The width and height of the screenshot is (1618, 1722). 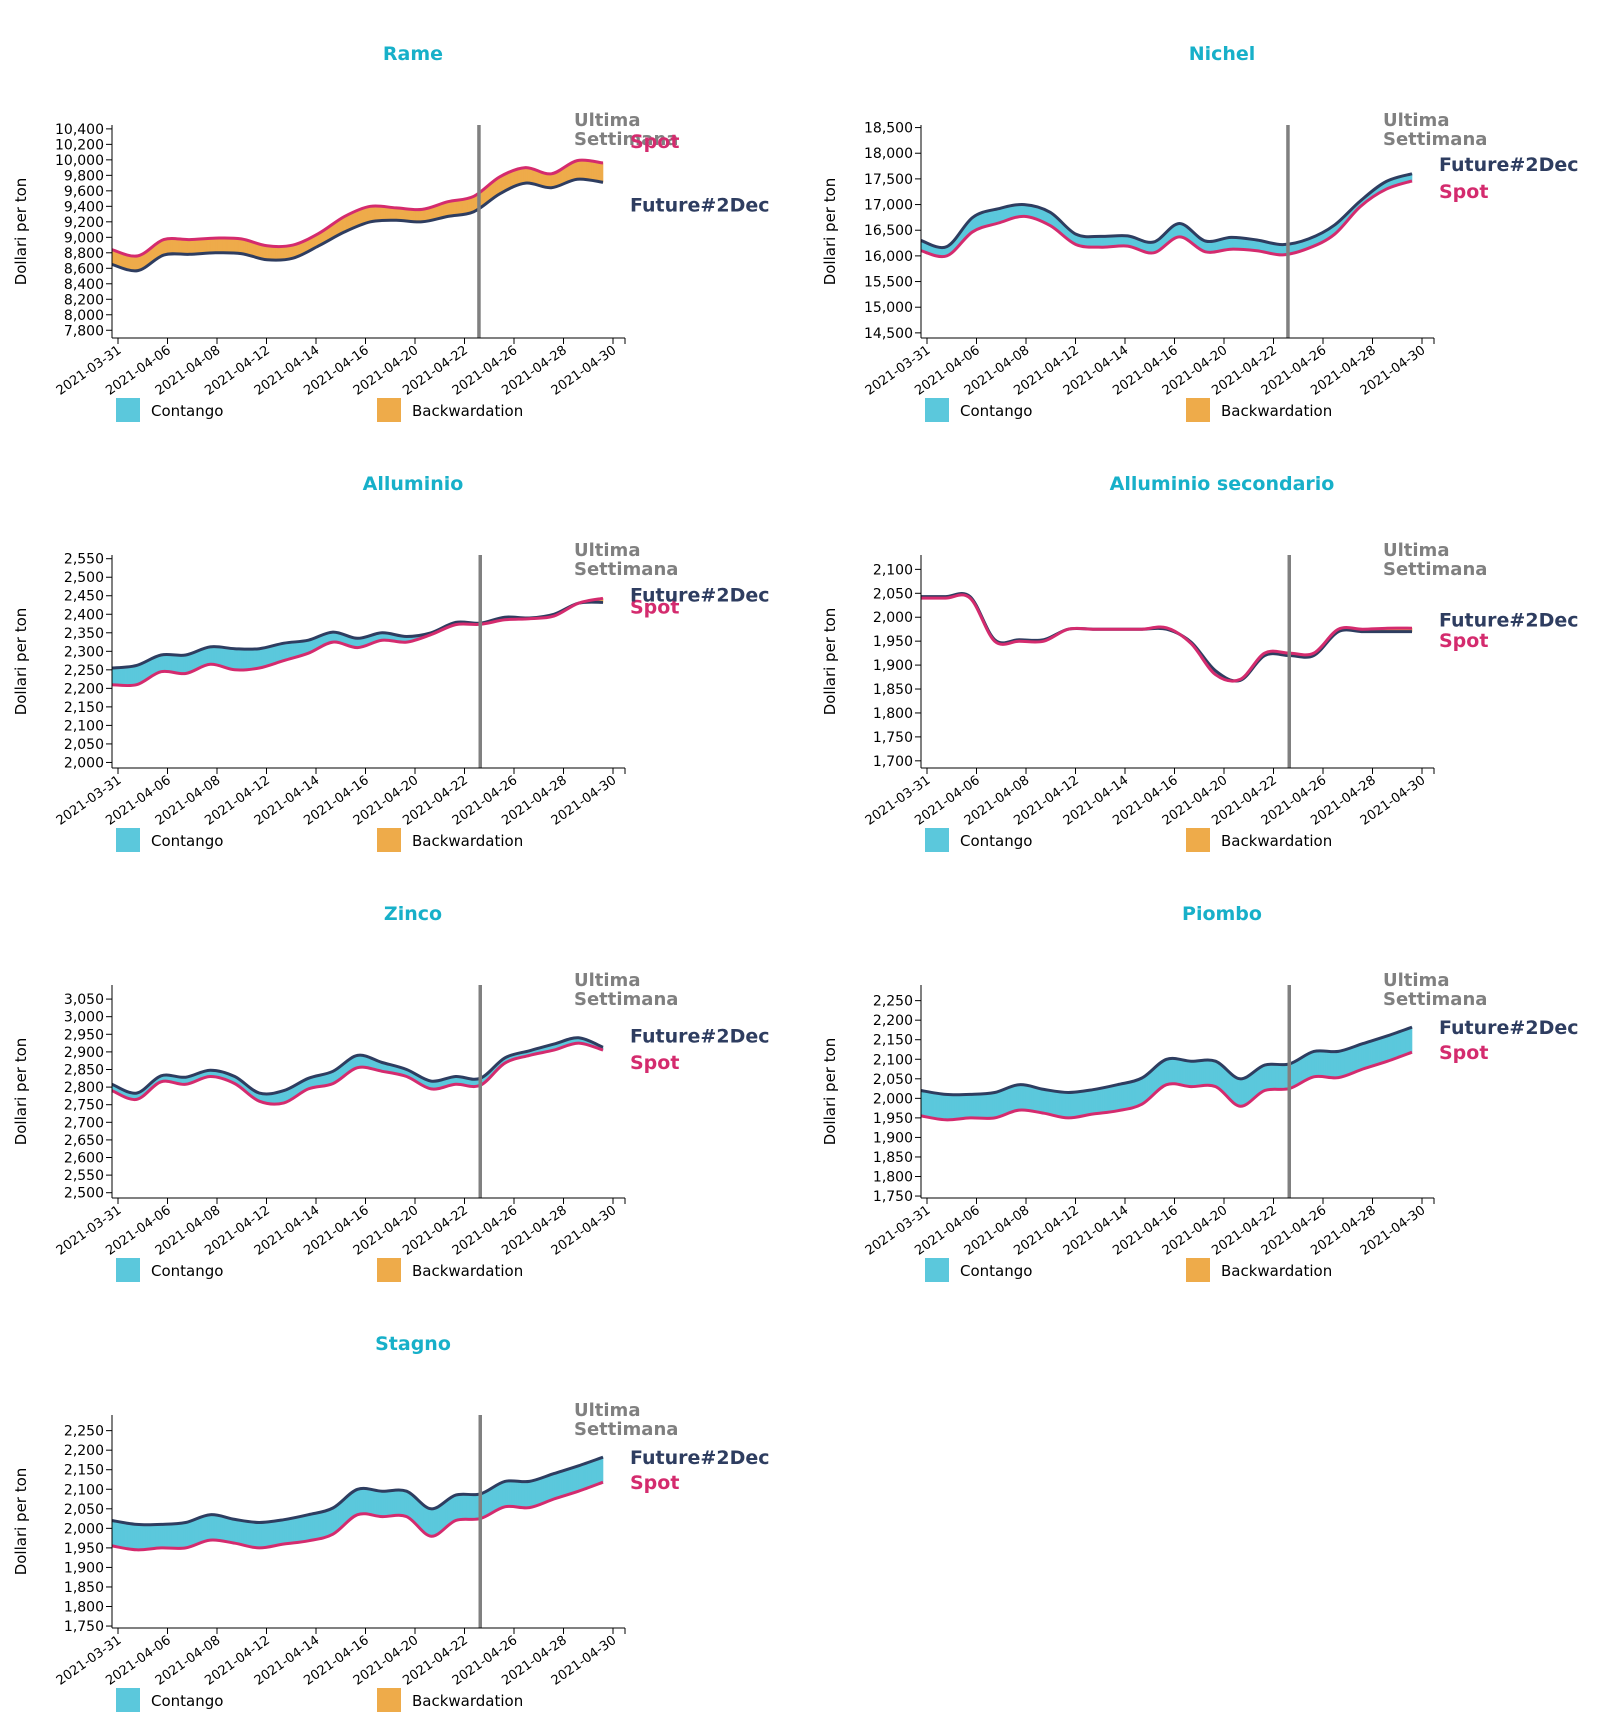 I want to click on y-tick-label: 2,900, so click(x=84, y=1053).